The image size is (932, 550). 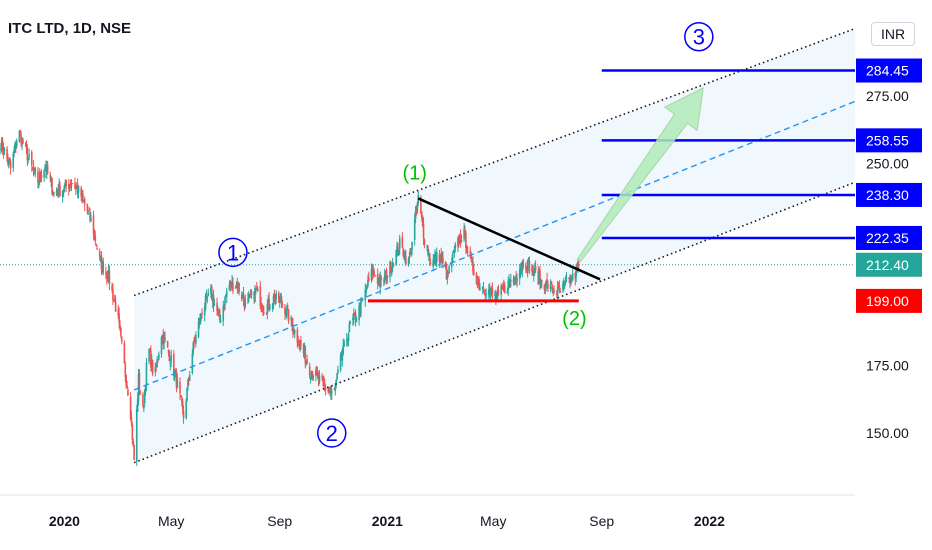 I want to click on price-label: 238.30, so click(x=887, y=195).